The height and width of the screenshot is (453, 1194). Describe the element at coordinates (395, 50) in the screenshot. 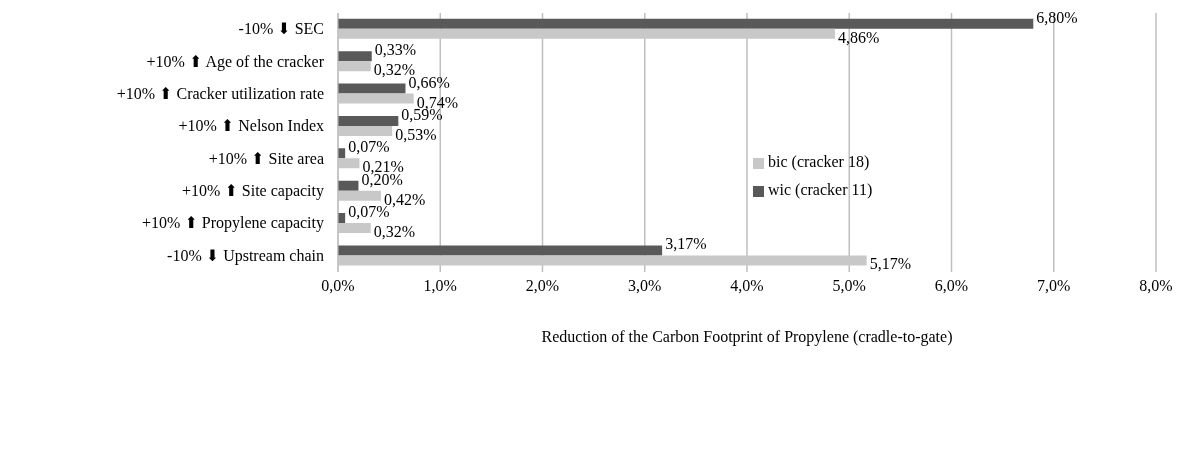

I see `data-label: 0,33%` at that location.